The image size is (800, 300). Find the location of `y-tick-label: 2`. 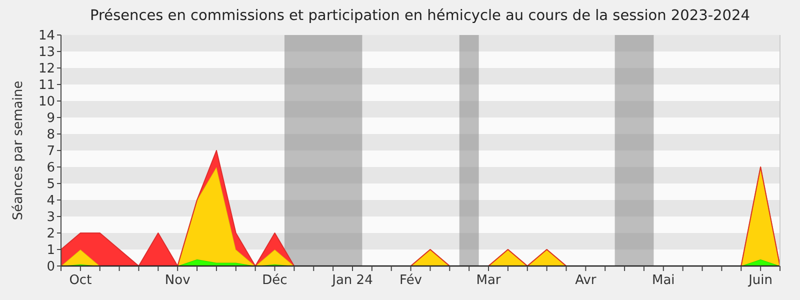

y-tick-label: 2 is located at coordinates (50, 234).